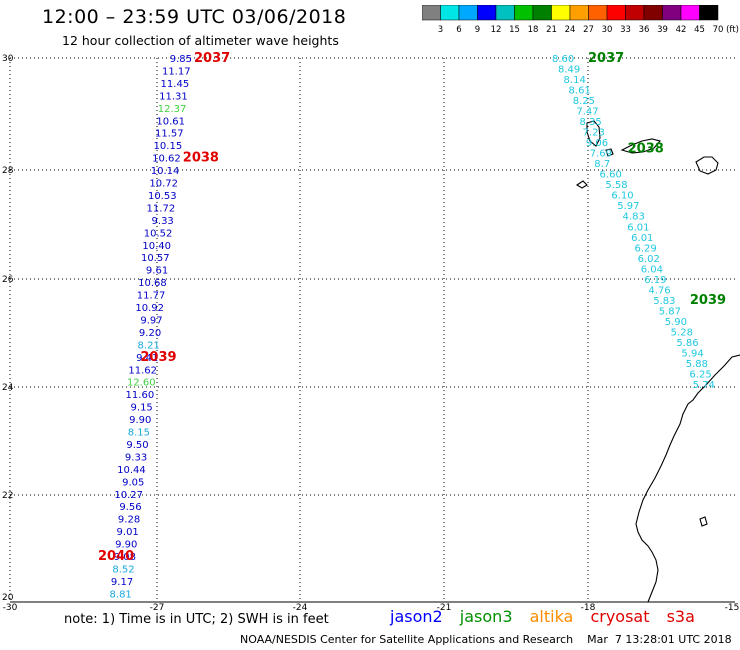 This screenshot has width=740, height=650. I want to click on wave-height-label: 10.14, so click(165, 171).